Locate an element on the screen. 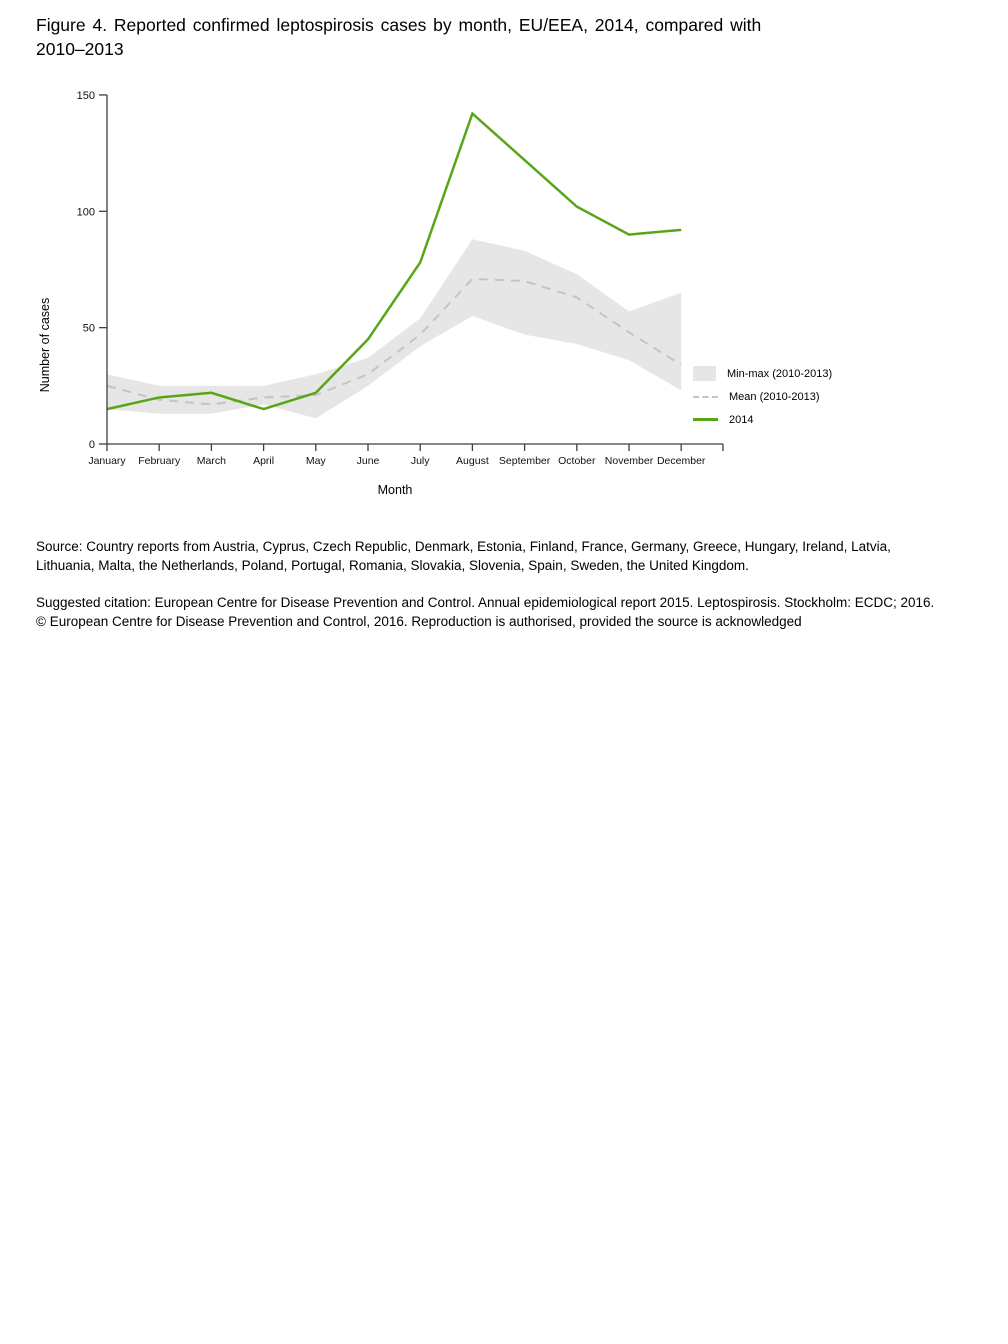 Image resolution: width=1008 pixels, height=1344 pixels. legend-label-minmax: Min-max (2010-2013) is located at coordinates (780, 373).